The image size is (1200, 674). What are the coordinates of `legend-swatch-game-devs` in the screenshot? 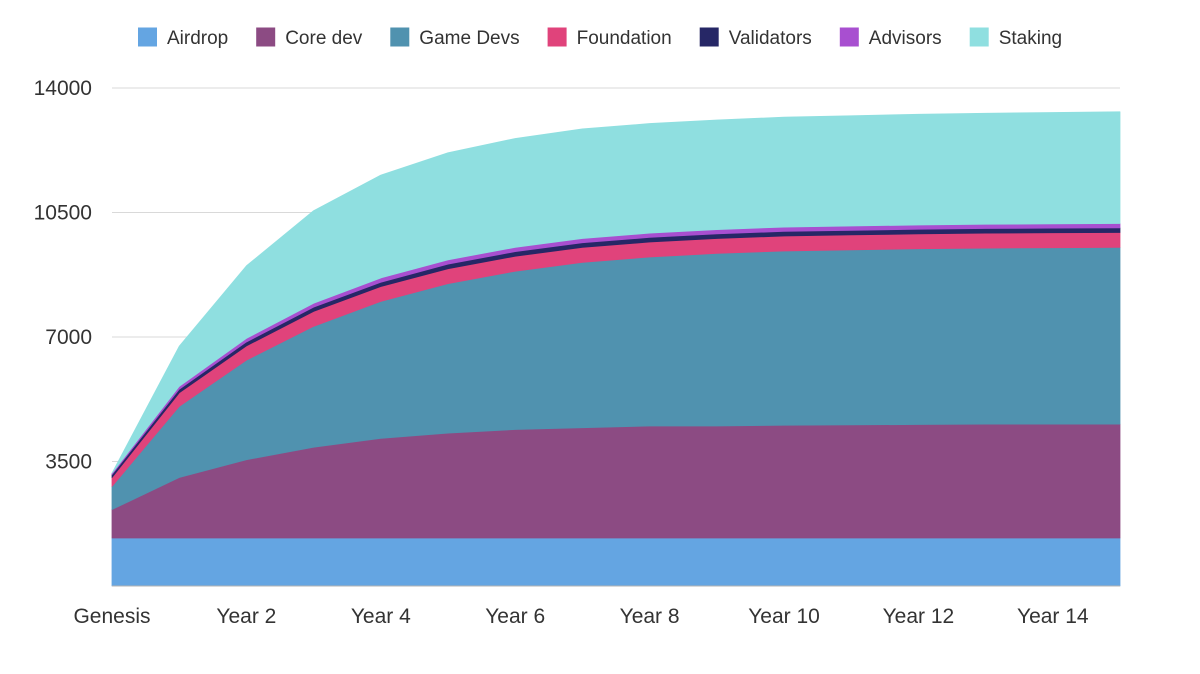 It's located at (400, 37).